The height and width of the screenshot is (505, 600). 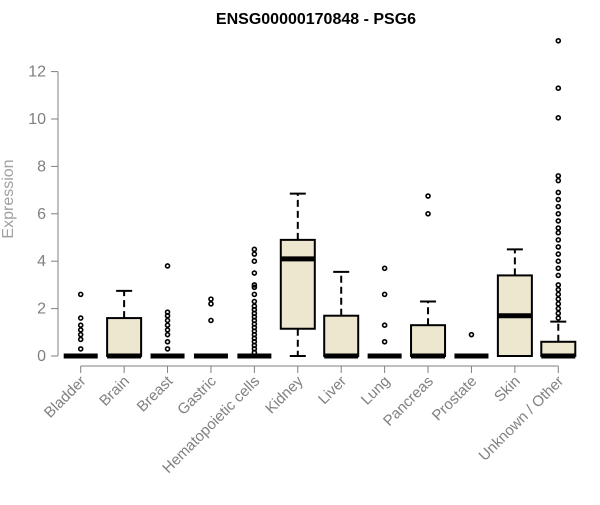 What do you see at coordinates (65, 397) in the screenshot?
I see `x-tick-label: Bladder` at bounding box center [65, 397].